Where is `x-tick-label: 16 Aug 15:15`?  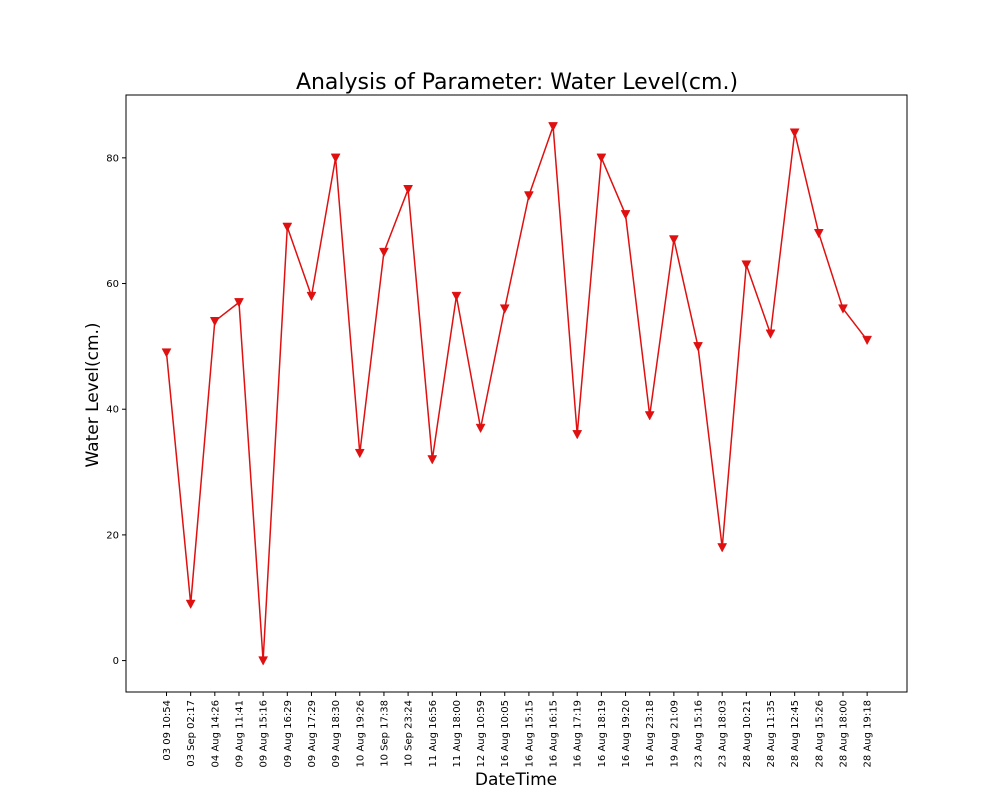
x-tick-label: 16 Aug 15:15 is located at coordinates (529, 733).